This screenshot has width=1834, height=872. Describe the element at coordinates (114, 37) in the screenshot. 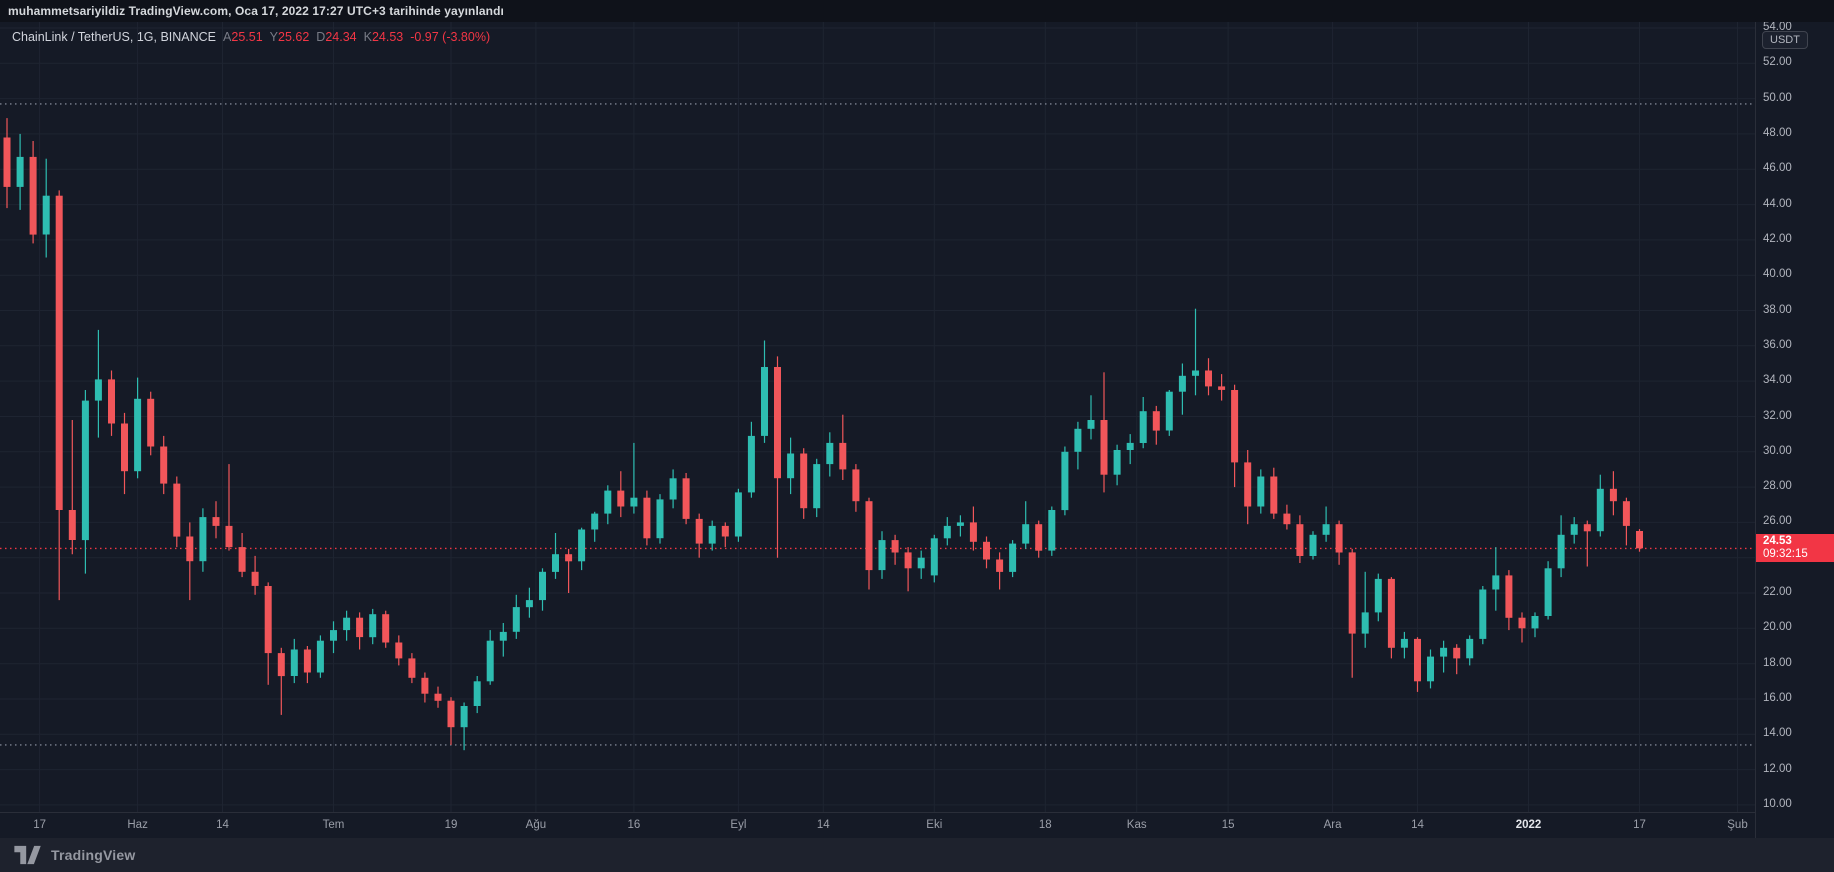

I see `symbol-title: ChainLink / TetherUS, 1G, BINANCE` at that location.